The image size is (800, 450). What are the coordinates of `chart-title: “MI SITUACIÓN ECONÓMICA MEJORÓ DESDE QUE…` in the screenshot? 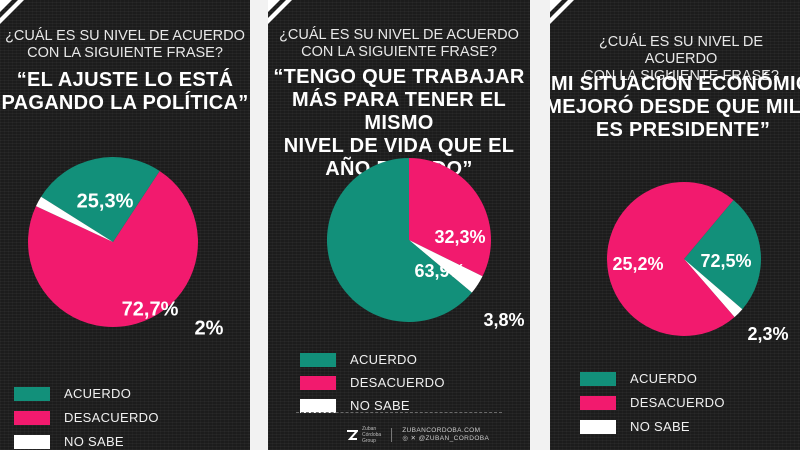 It's located at (675, 107).